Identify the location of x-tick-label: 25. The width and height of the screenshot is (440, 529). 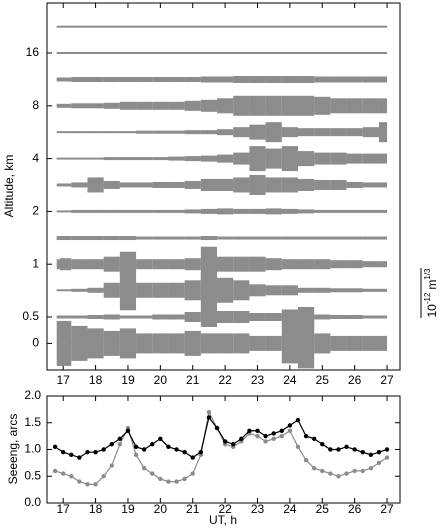
(323, 380).